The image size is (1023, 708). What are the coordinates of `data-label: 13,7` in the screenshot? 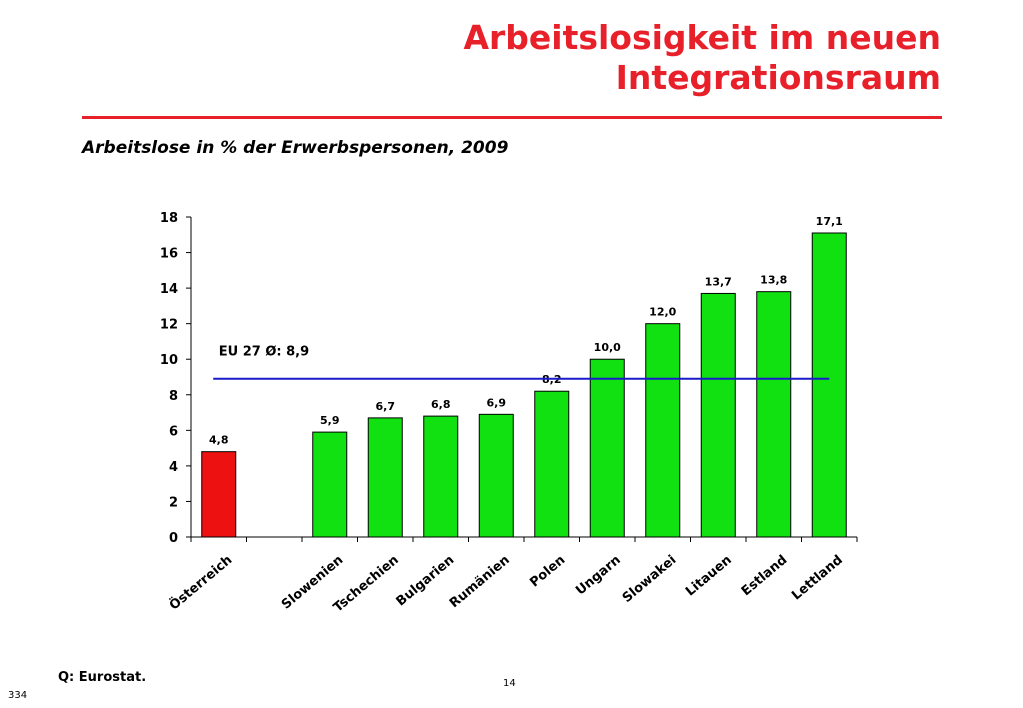 It's located at (718, 281).